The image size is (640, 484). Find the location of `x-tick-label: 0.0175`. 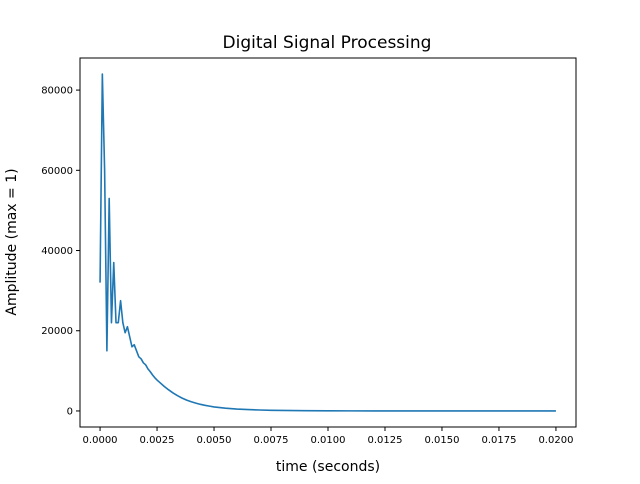

x-tick-label: 0.0175 is located at coordinates (498, 440).